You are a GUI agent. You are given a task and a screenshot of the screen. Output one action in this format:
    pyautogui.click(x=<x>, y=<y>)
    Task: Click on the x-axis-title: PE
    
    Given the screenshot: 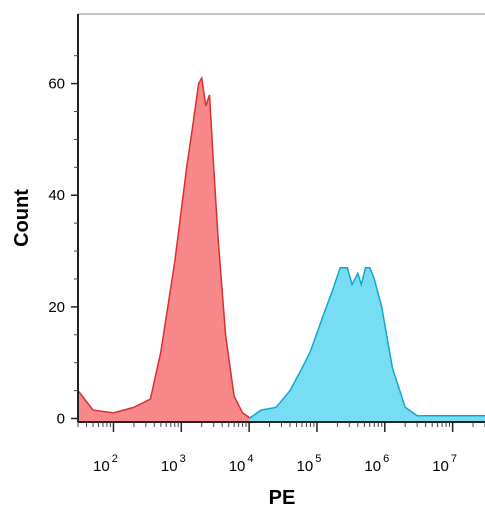 What is the action you would take?
    pyautogui.click(x=282, y=498)
    